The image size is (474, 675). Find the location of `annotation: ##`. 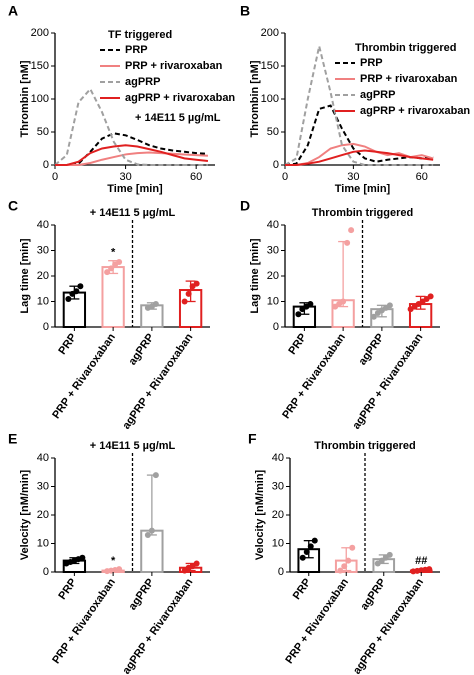

annotation: ## is located at coordinates (421, 561).